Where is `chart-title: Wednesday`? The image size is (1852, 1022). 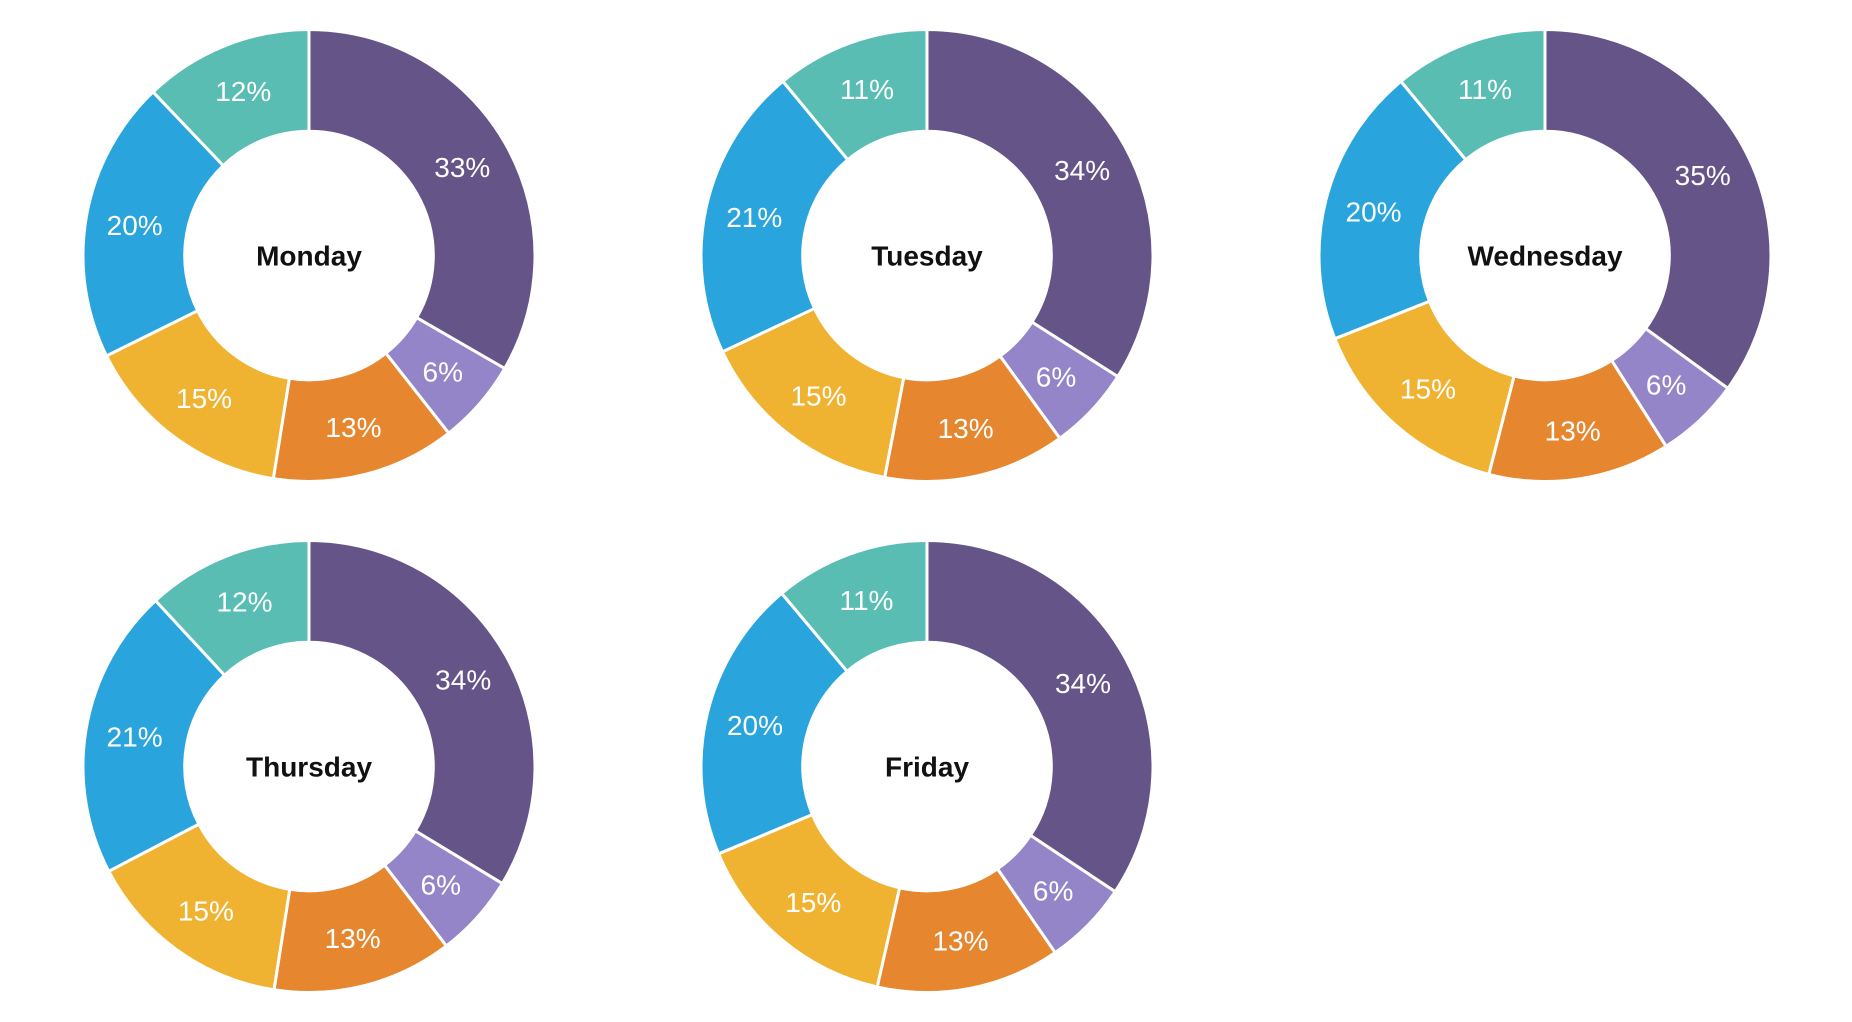
chart-title: Wednesday is located at coordinates (1545, 256).